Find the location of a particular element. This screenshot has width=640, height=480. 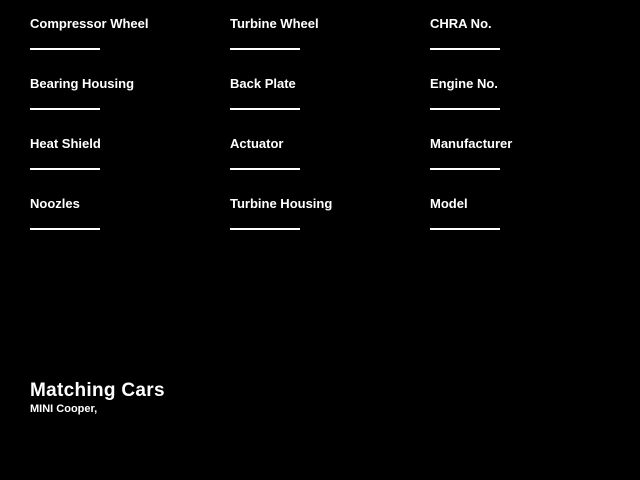

field-label: Back Plate is located at coordinates (263, 83).